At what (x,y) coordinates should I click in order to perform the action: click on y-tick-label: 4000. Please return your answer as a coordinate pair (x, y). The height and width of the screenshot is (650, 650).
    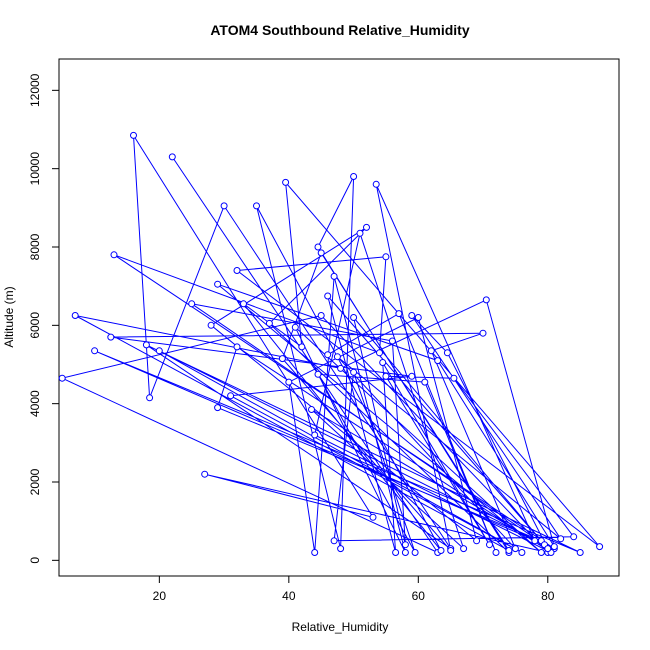
    Looking at the image, I should click on (35, 403).